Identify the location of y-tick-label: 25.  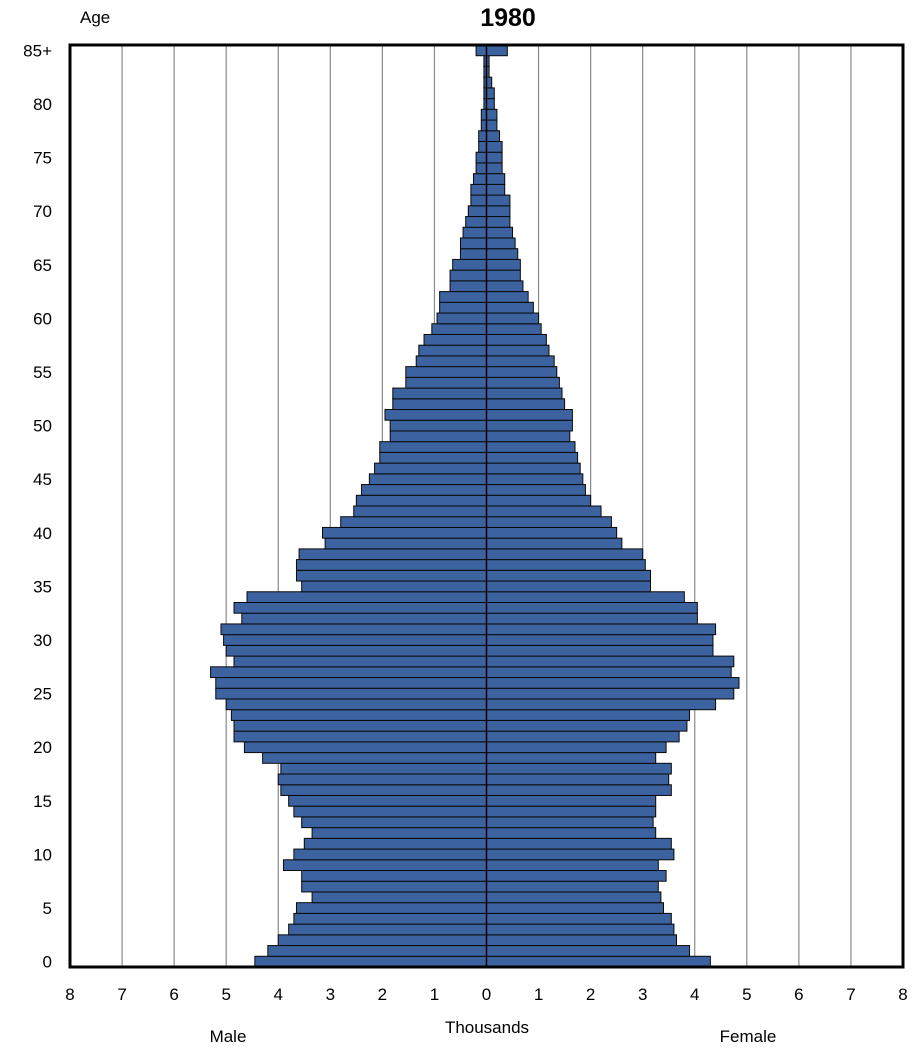
(42, 694).